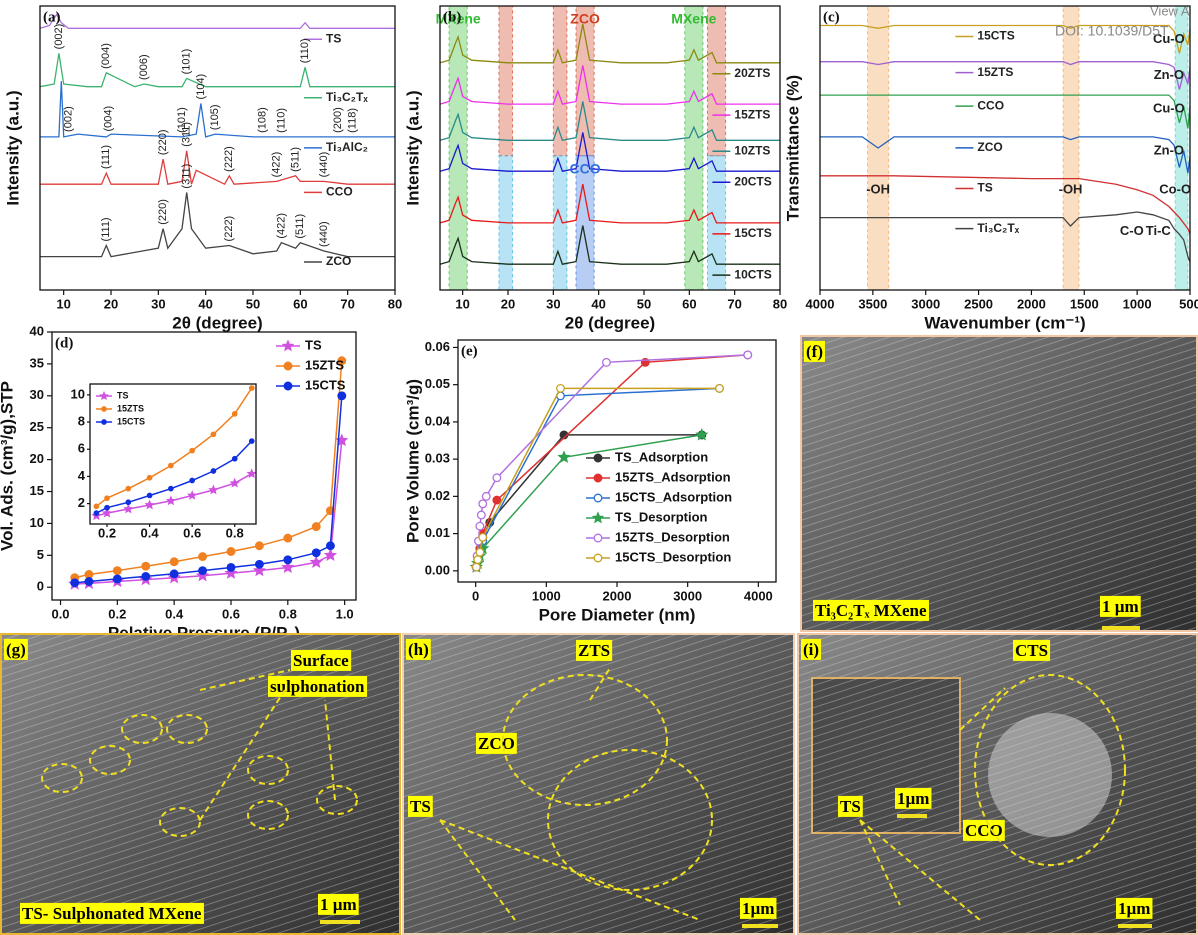 This screenshot has width=1198, height=935. Describe the element at coordinates (215, 117) in the screenshot. I see `peak-label: (105)` at that location.